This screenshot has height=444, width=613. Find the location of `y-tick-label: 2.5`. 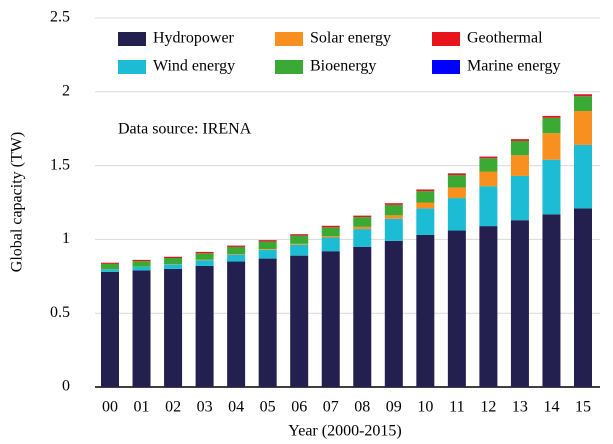

y-tick-label: 2.5 is located at coordinates (60, 17).